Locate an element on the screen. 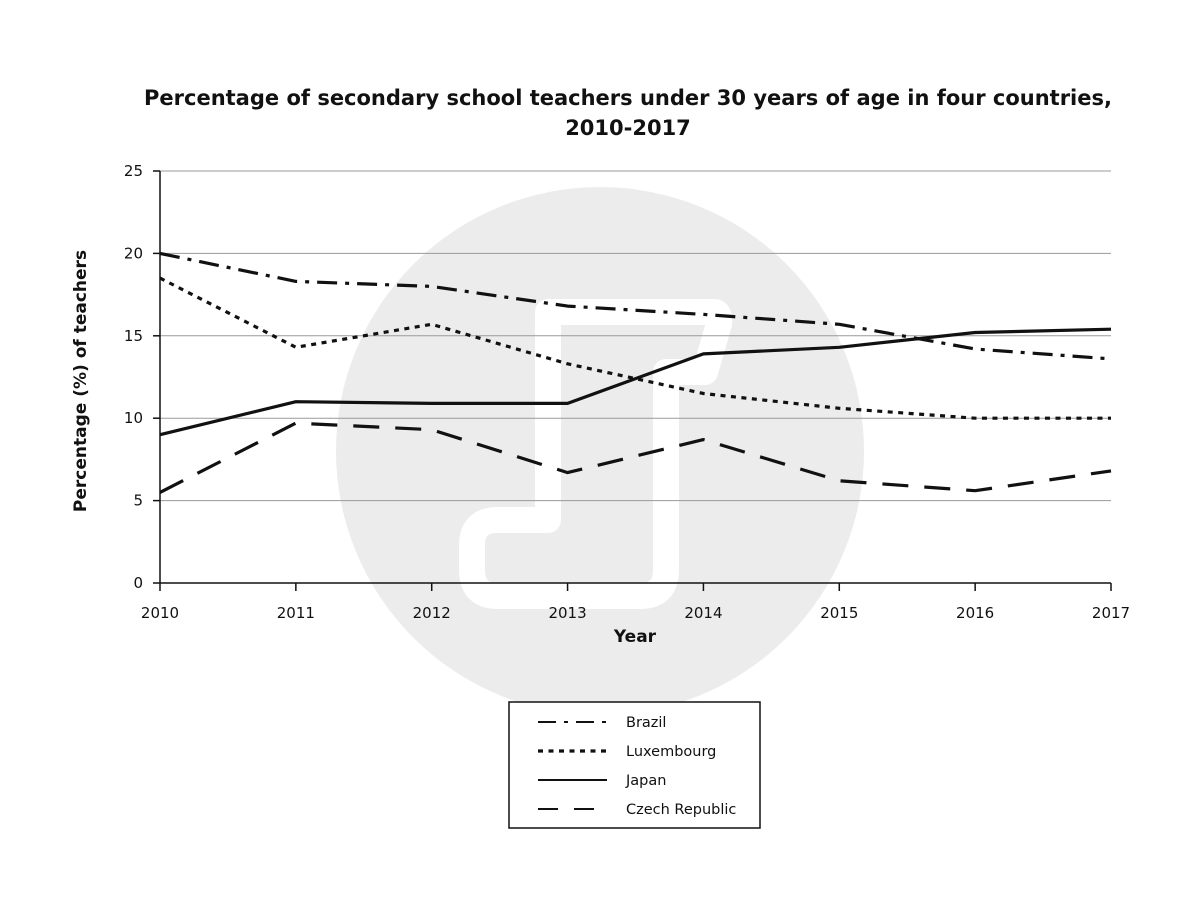  y-tick-label-0: 0 is located at coordinates (138, 583).